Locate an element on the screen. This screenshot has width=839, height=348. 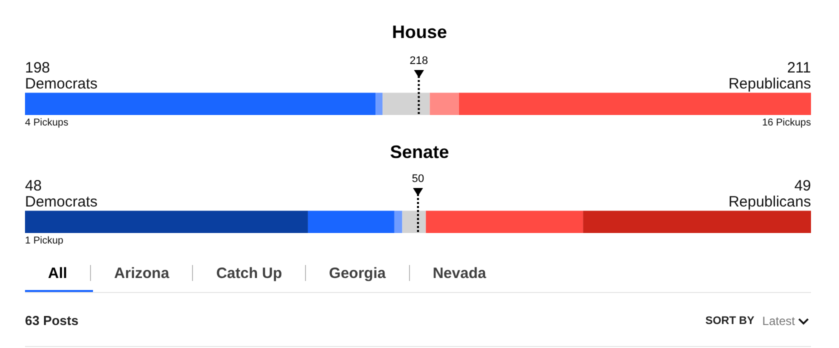
text: 218 is located at coordinates (419, 61).